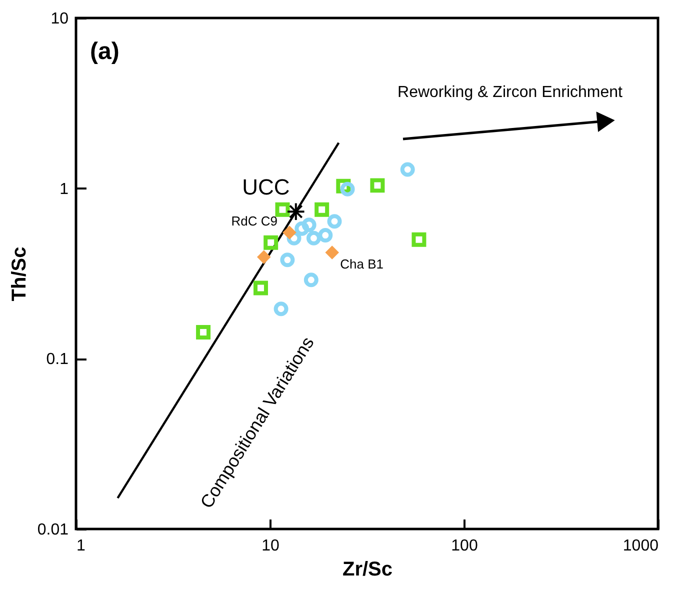  I want to click on x-tick-label: 1, so click(81, 546).